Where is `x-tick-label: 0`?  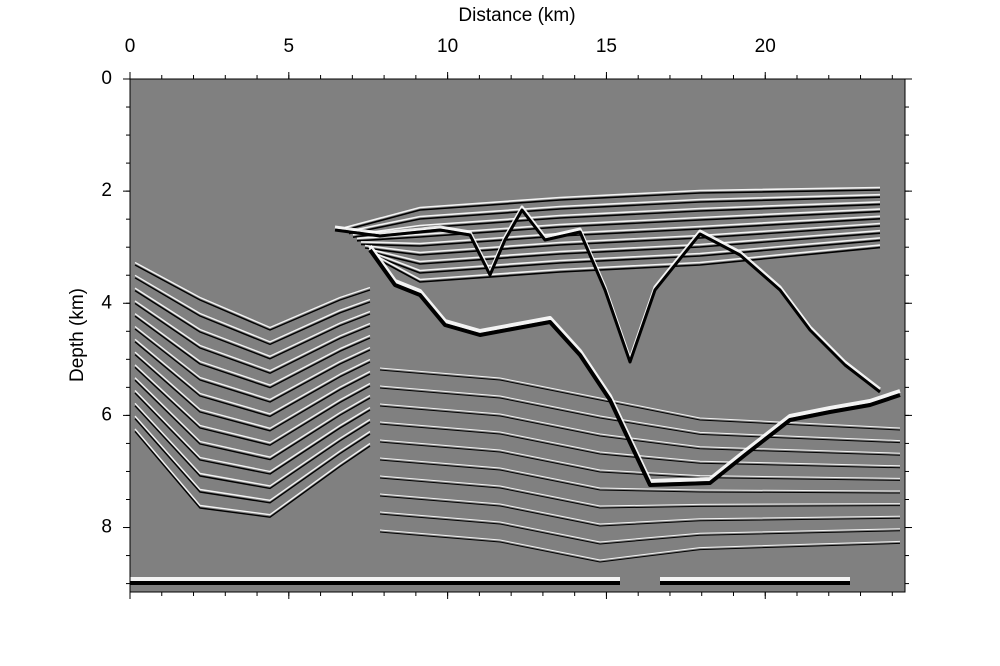 x-tick-label: 0 is located at coordinates (130, 46).